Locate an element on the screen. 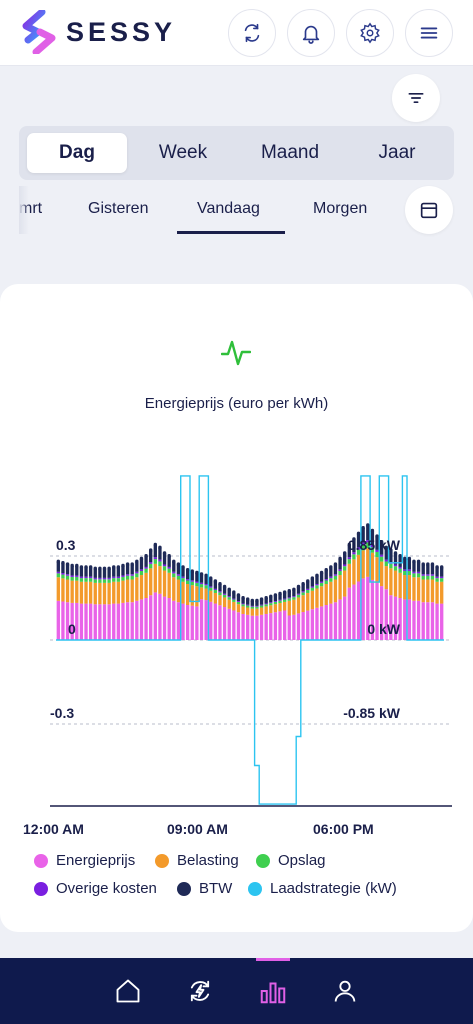 This screenshot has width=473, height=1024. scroll-fade is located at coordinates (24, 210).